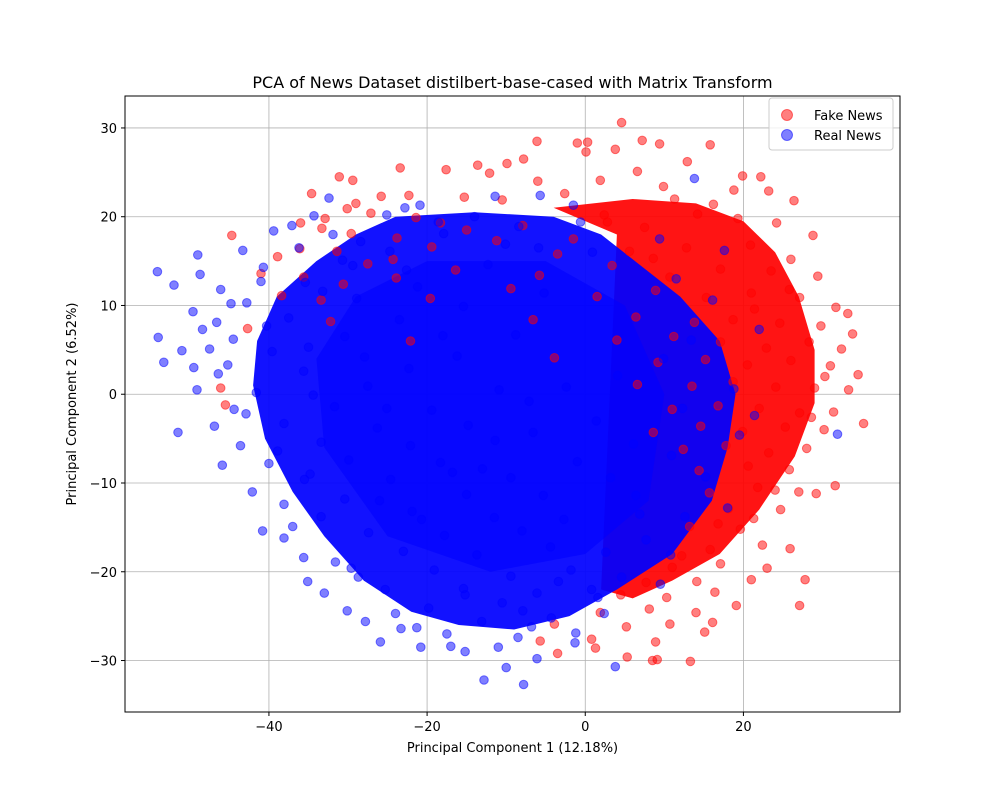  I want to click on real-news-cloud-core, so click(490, 416).